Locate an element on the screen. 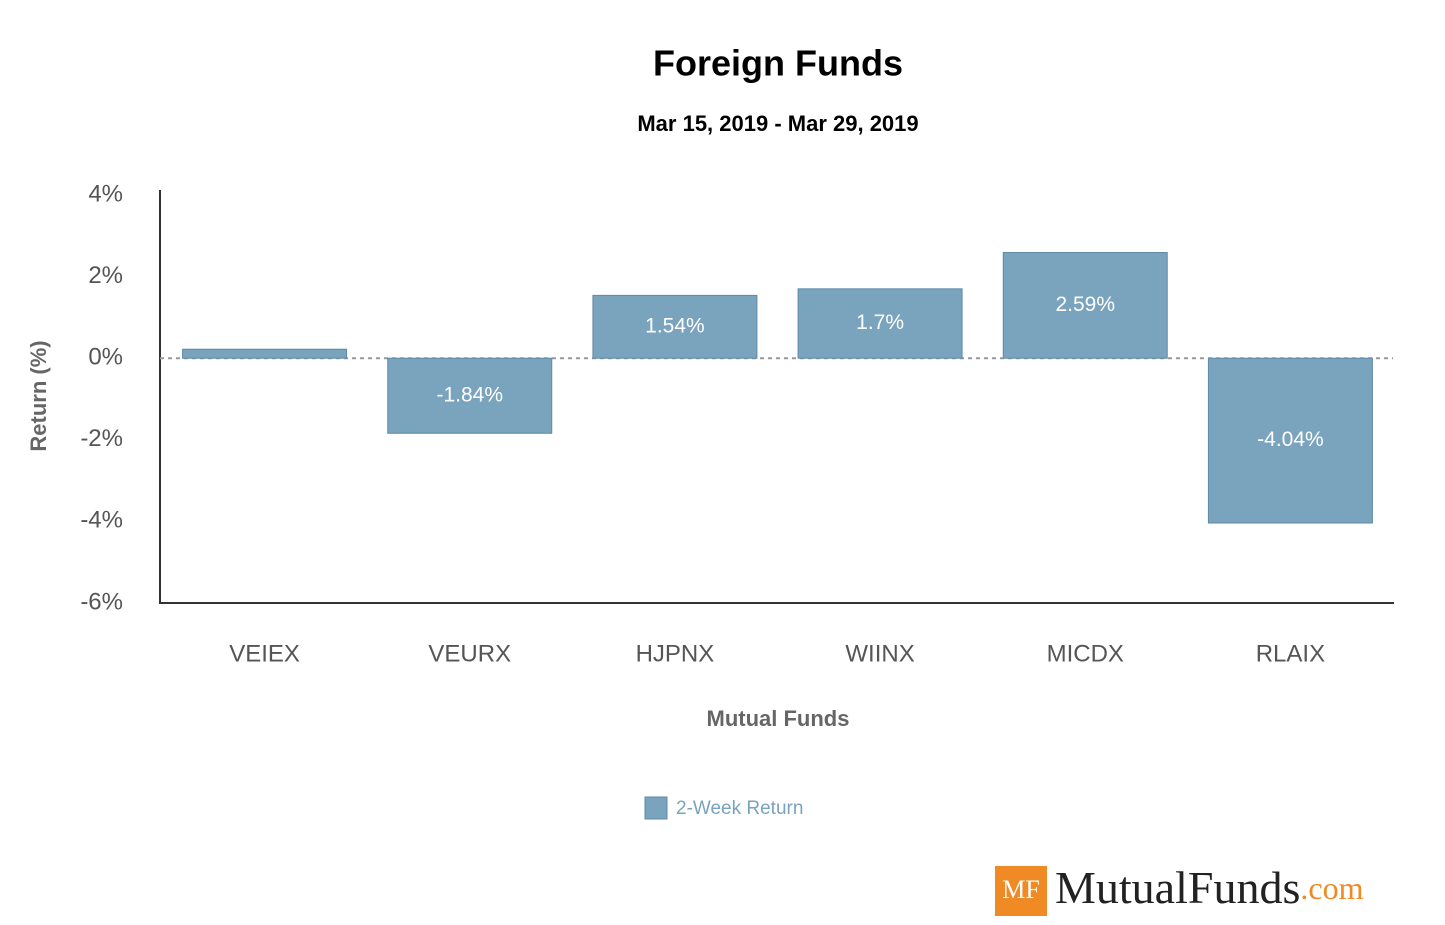  logo-badge-text: MF is located at coordinates (1021, 889).